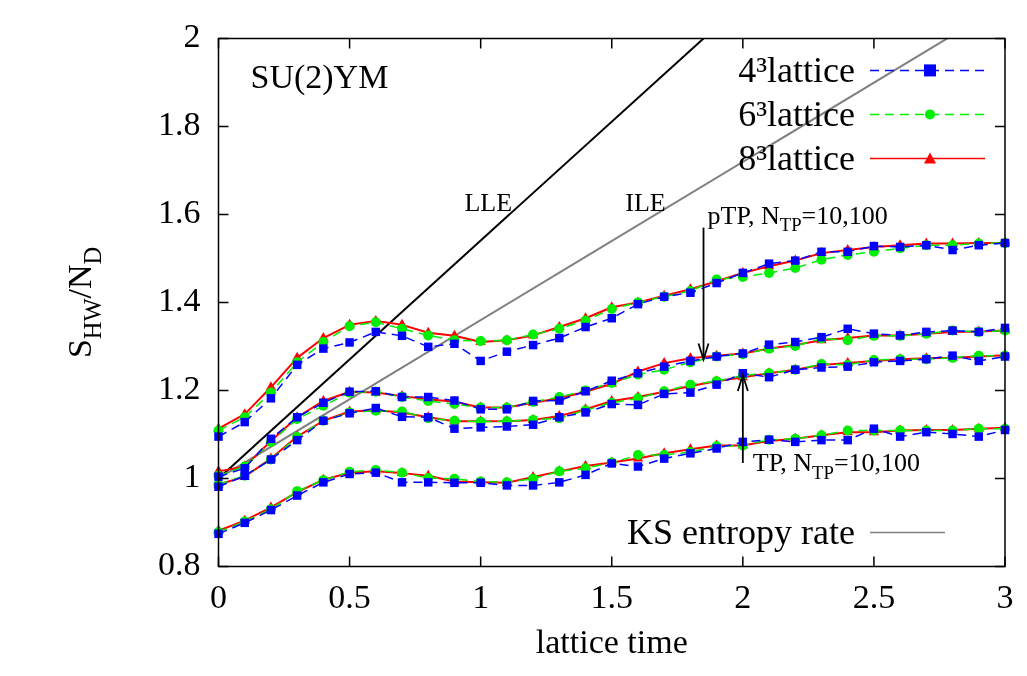 The width and height of the screenshot is (1027, 676). What do you see at coordinates (481, 596) in the screenshot?
I see `x-tick-label: 1` at bounding box center [481, 596].